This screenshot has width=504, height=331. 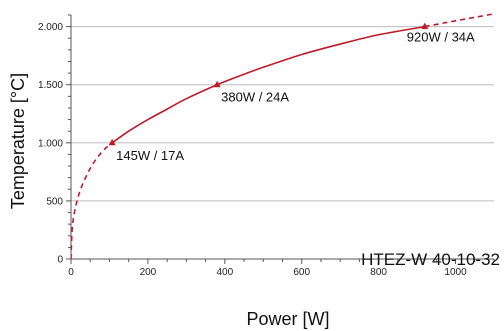 What do you see at coordinates (301, 272) in the screenshot?
I see `x-tick-label: 600` at bounding box center [301, 272].